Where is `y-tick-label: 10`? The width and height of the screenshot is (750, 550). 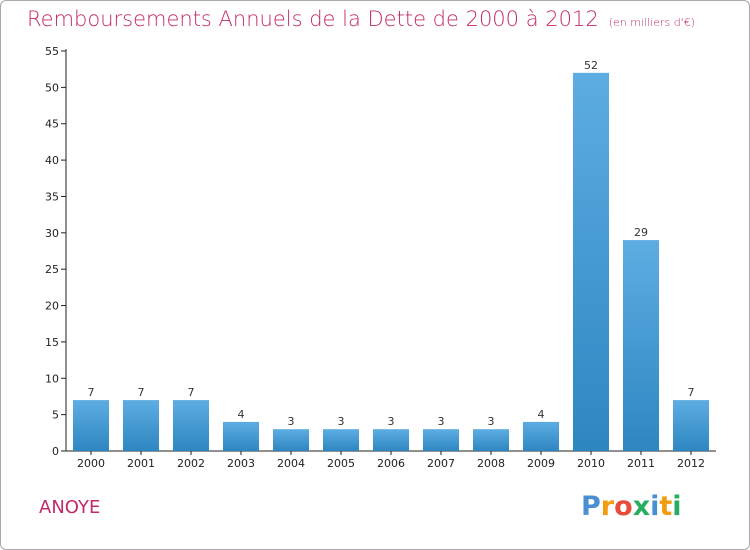 y-tick-label: 10 is located at coordinates (52, 378).